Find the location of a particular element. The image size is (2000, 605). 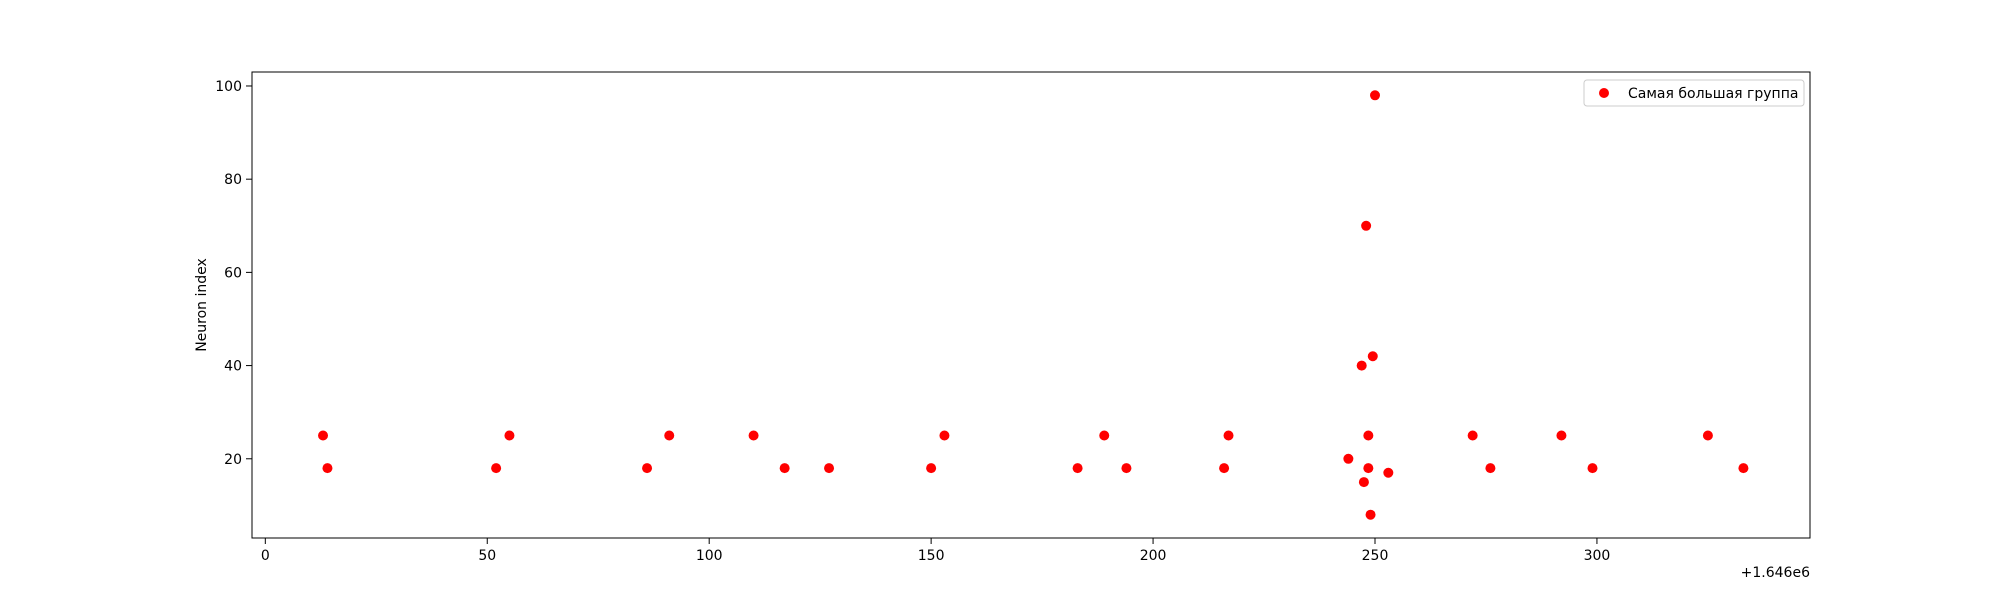

y-axis-ticks: 20 40 60 80 100 is located at coordinates (233, 273).